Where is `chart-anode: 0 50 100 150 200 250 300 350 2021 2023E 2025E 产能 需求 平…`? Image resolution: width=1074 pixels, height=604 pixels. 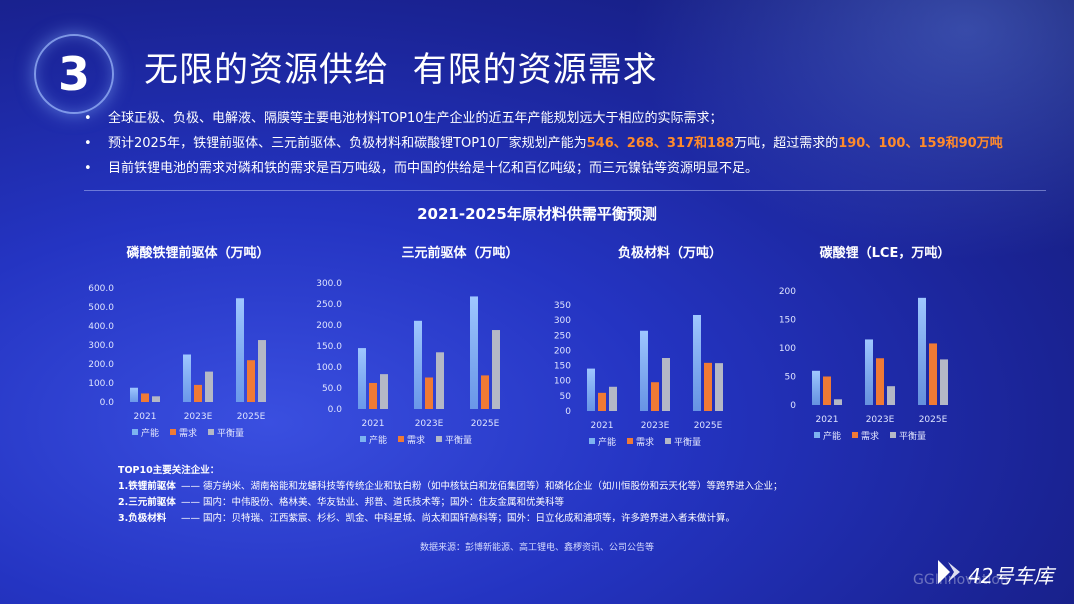
chart-anode: 0 50 100 150 200 250 300 350 2021 2023E 2025E 产能 需求 平… is located at coordinates (638, 374).